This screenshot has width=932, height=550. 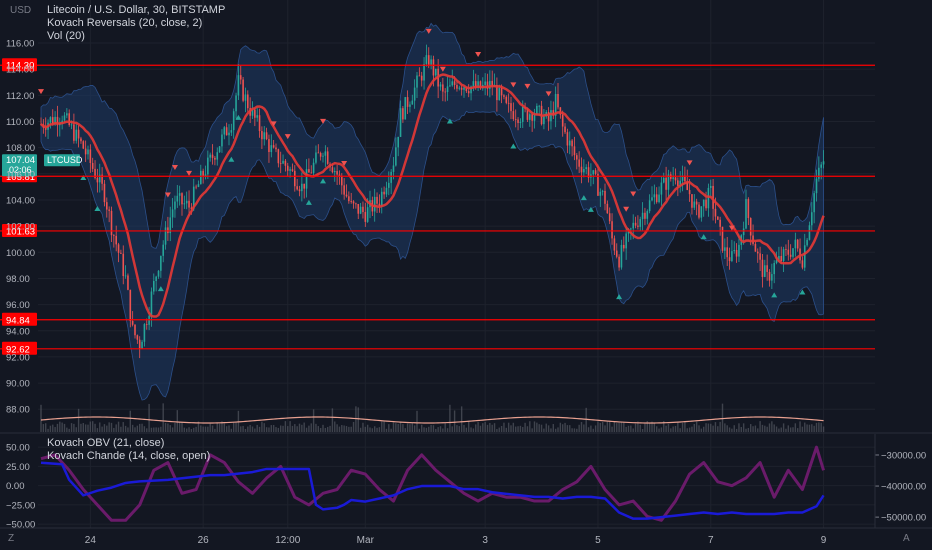 I want to click on time-axis: 24 26 12:00 Mar 3 5 7 9, so click(x=466, y=536).